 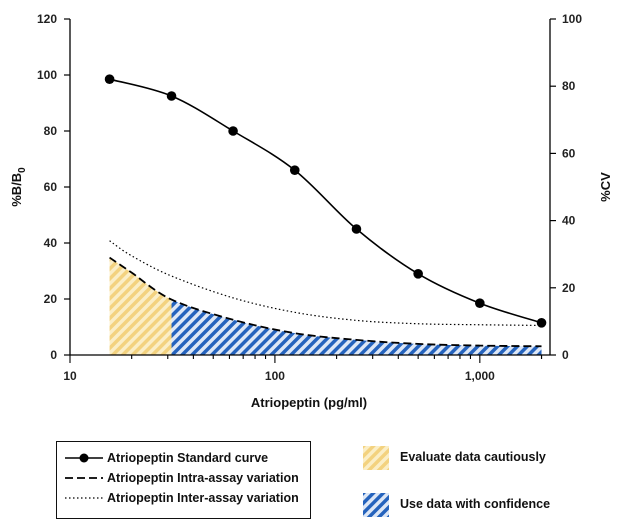 I want to click on legend-label-evaluate-cautiously: Evaluate data cautiously, so click(x=473, y=457).